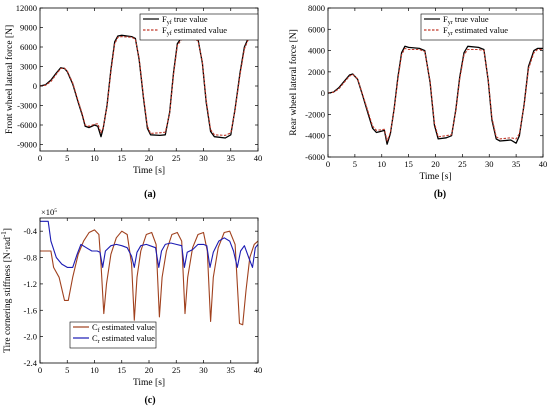  I want to click on legend-entry-name: C, so click(95, 327).